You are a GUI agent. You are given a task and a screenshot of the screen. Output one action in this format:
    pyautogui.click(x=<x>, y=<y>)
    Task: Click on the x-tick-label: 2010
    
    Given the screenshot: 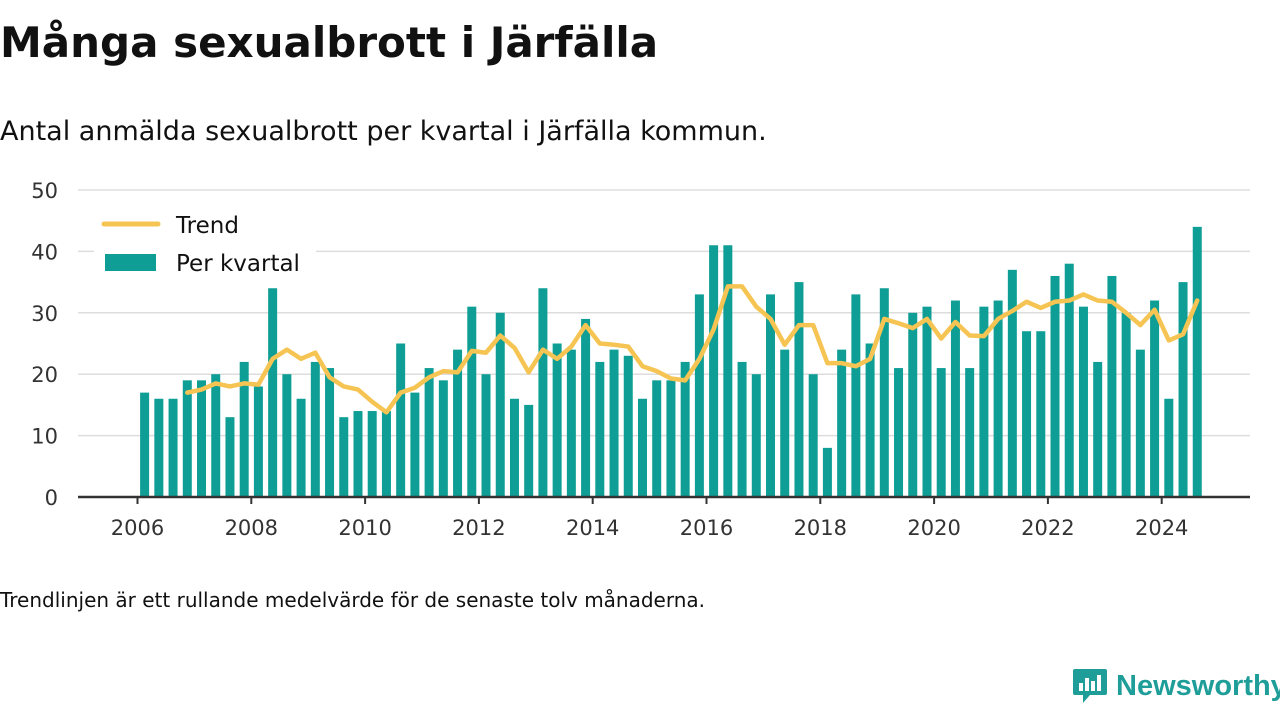 What is the action you would take?
    pyautogui.click(x=364, y=528)
    